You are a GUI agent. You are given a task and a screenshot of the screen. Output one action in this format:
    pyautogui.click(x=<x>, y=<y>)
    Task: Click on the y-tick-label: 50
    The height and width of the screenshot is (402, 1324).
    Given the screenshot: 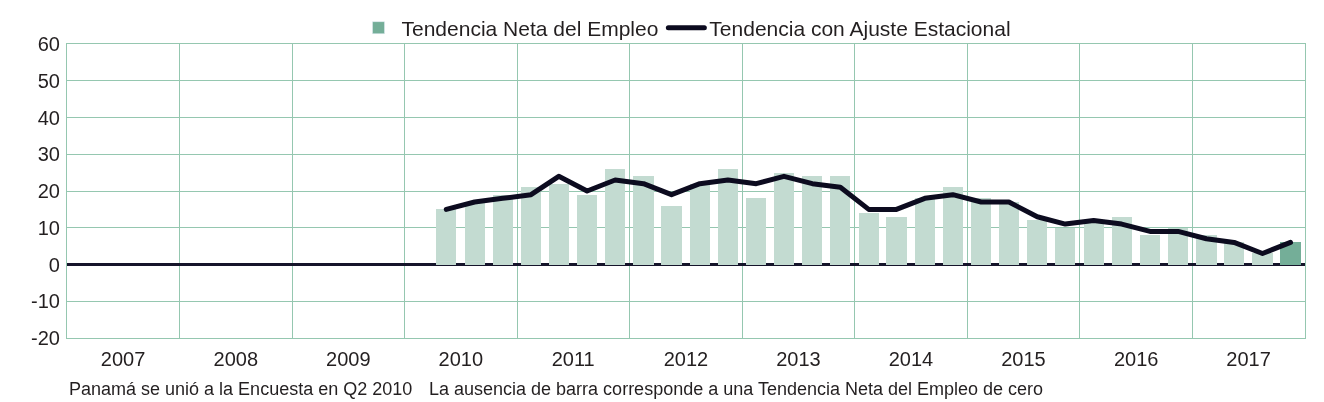 What is the action you would take?
    pyautogui.click(x=48, y=80)
    